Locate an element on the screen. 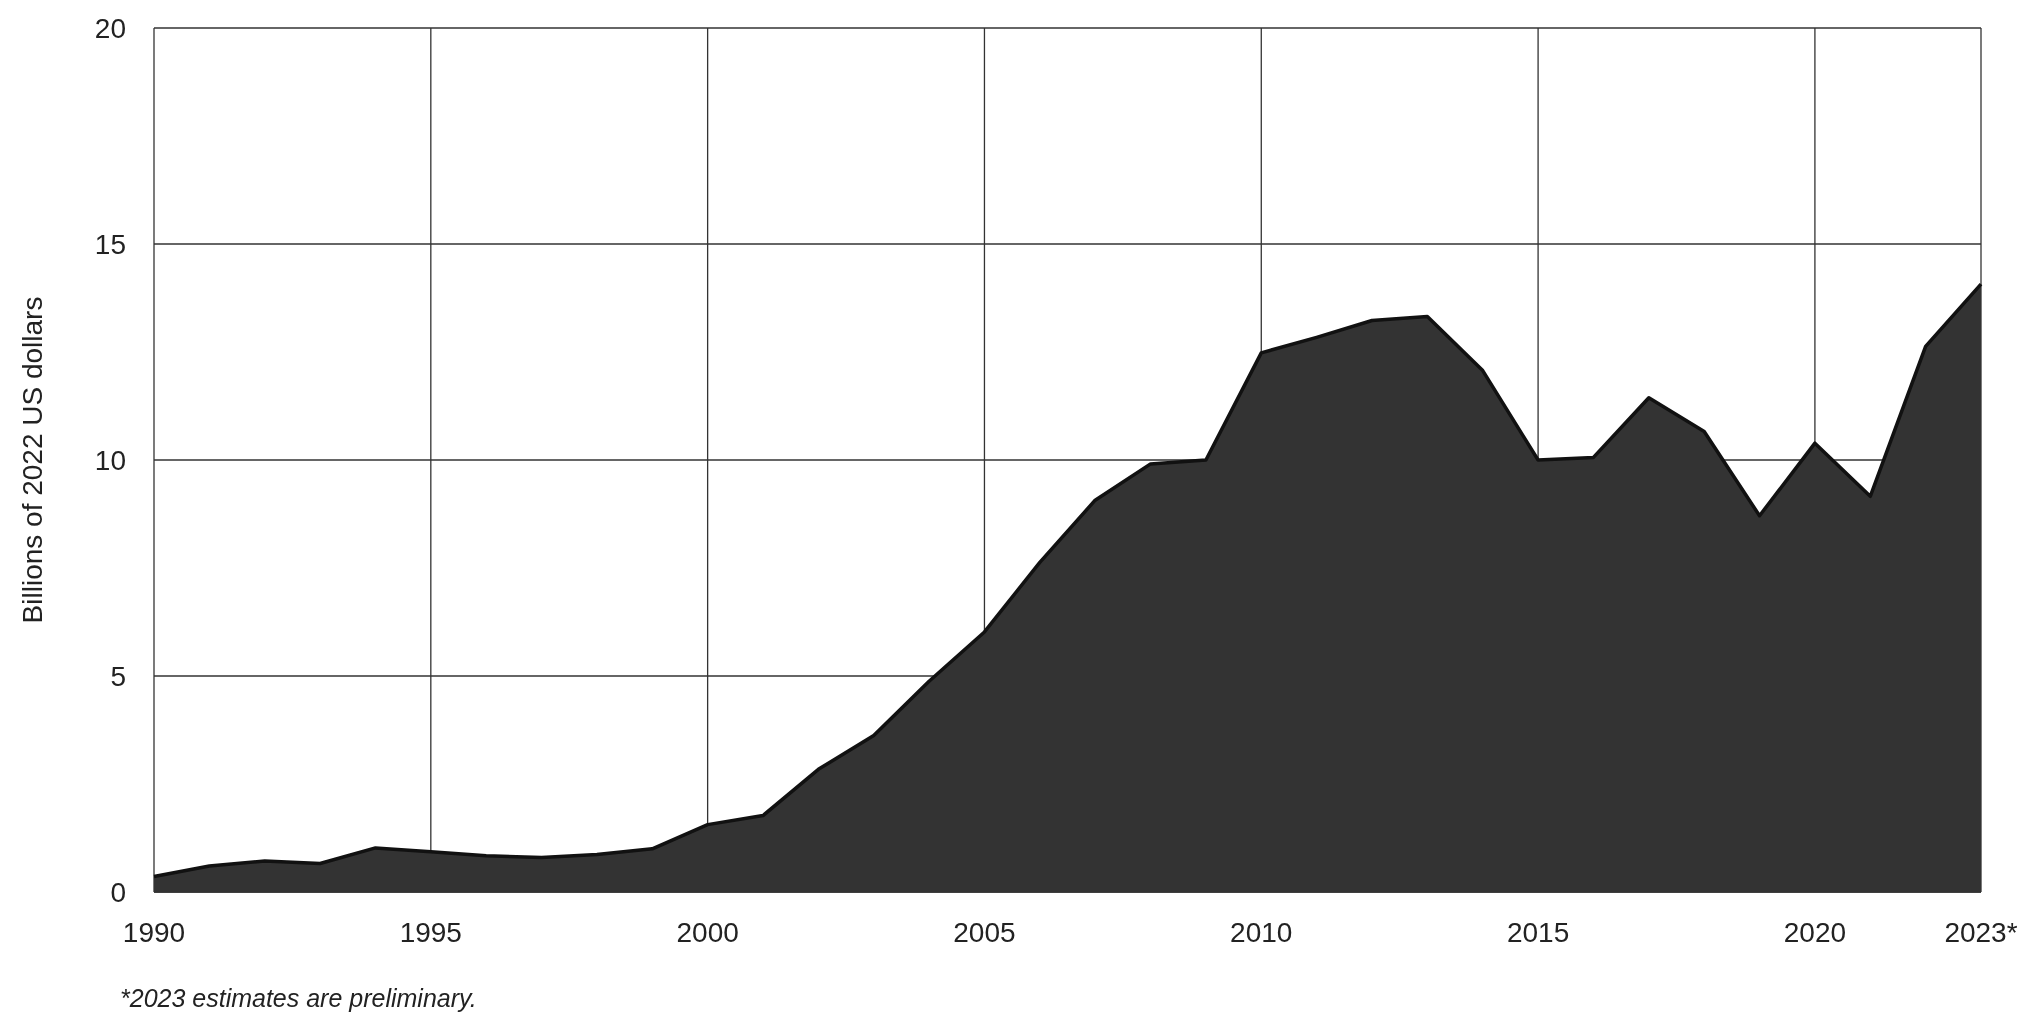 The width and height of the screenshot is (2025, 1035). y-tick-label: 20 is located at coordinates (110, 28).